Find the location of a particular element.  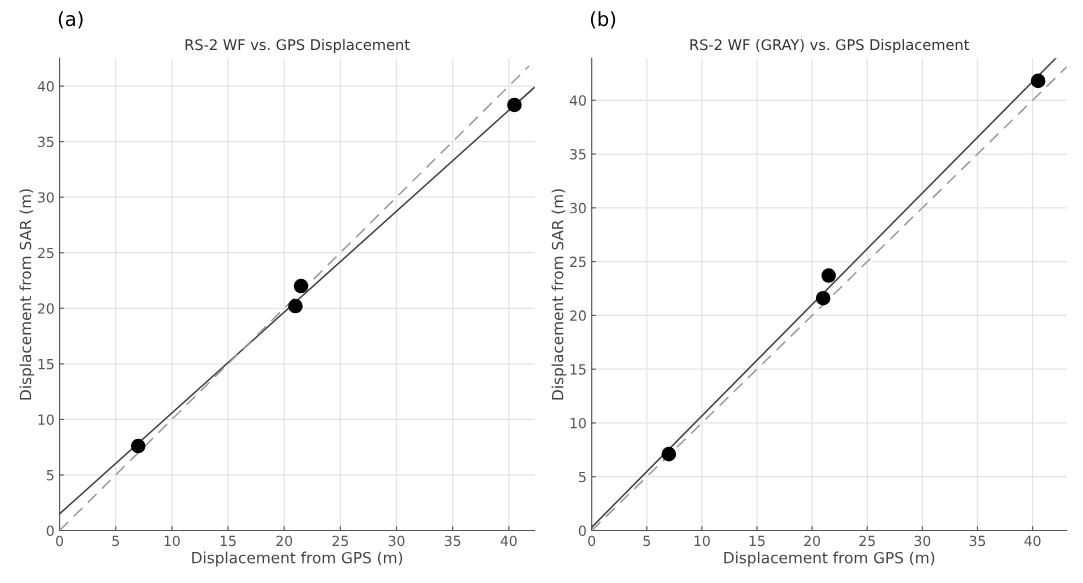

chart-title: RS-2 WF (GRAY) vs. GPS Displacement is located at coordinates (830, 45).